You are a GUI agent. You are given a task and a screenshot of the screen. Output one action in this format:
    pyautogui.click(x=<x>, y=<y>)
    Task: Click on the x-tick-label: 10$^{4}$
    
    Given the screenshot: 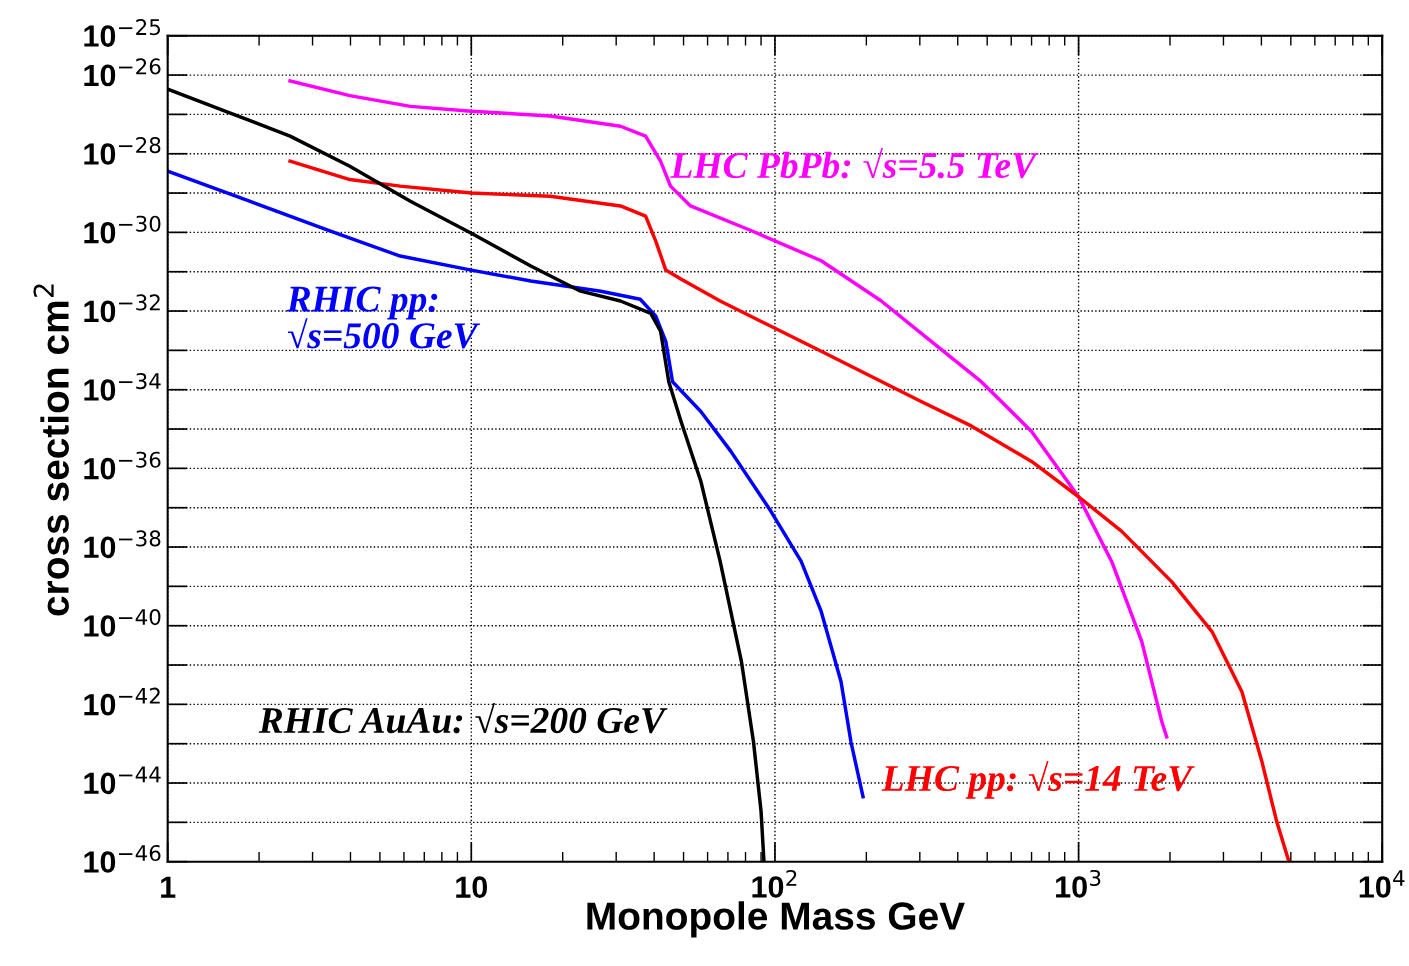 What is the action you would take?
    pyautogui.click(x=1382, y=884)
    